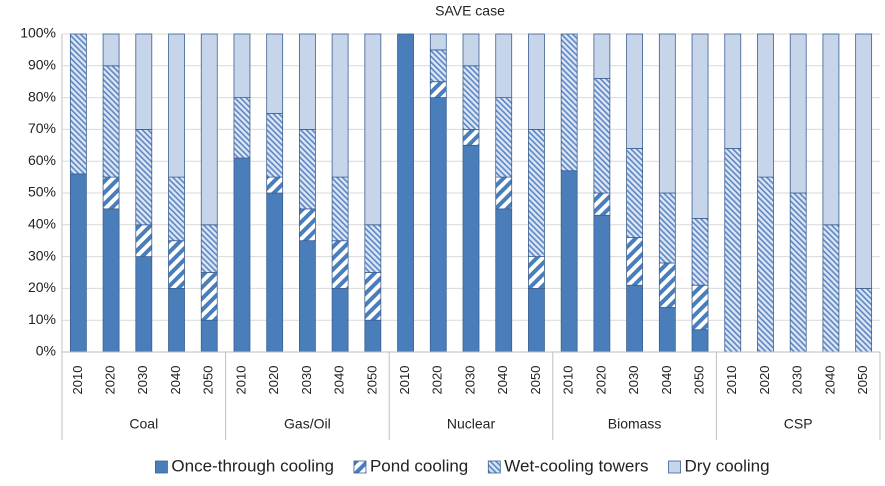 The width and height of the screenshot is (885, 486). I want to click on y-tick-label: 30%, so click(42, 255).